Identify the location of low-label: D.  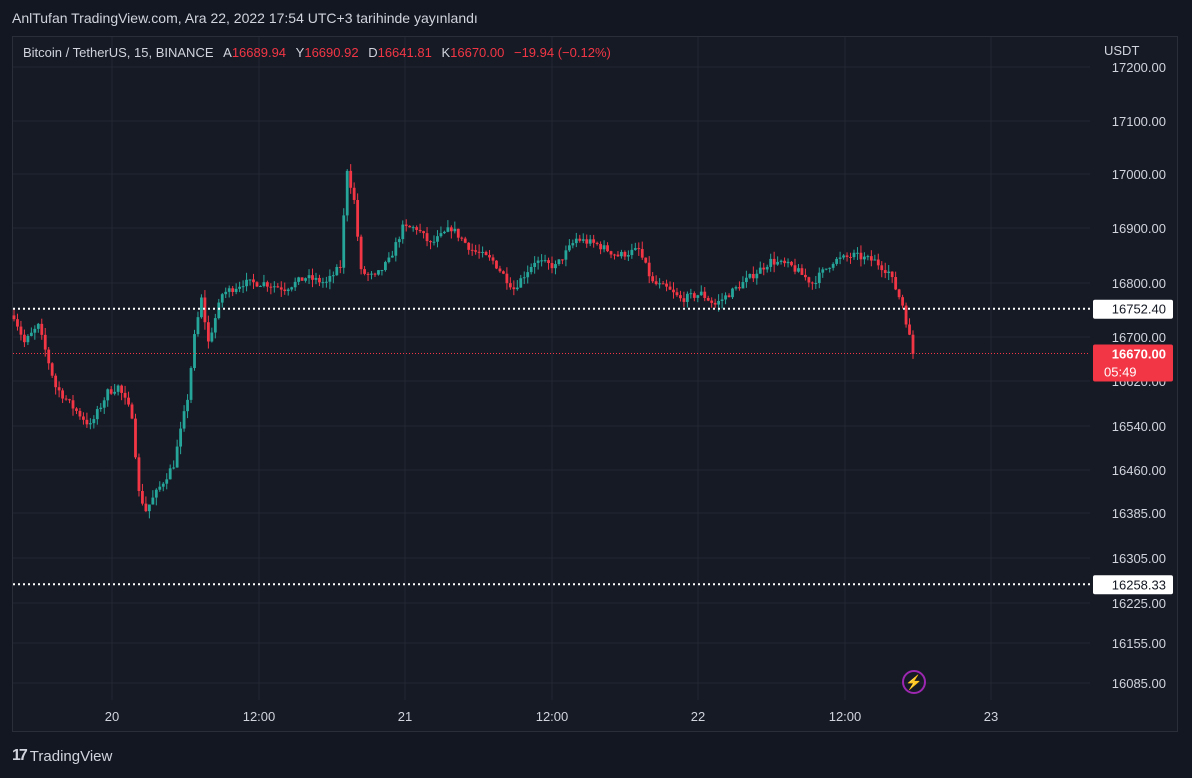
(373, 52).